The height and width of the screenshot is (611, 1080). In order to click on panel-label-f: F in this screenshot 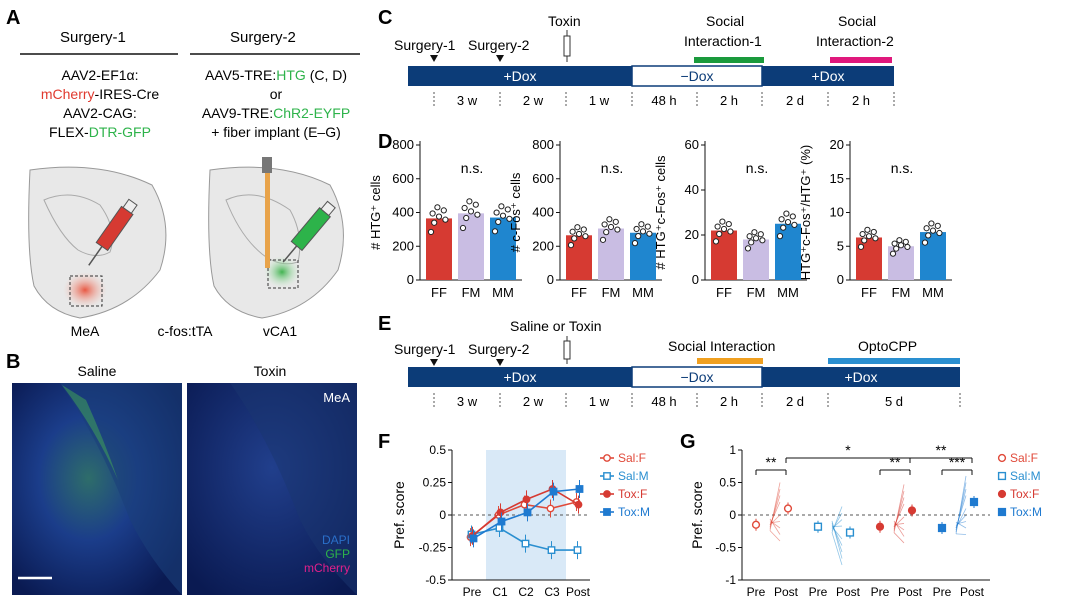, I will do `click(384, 442)`.